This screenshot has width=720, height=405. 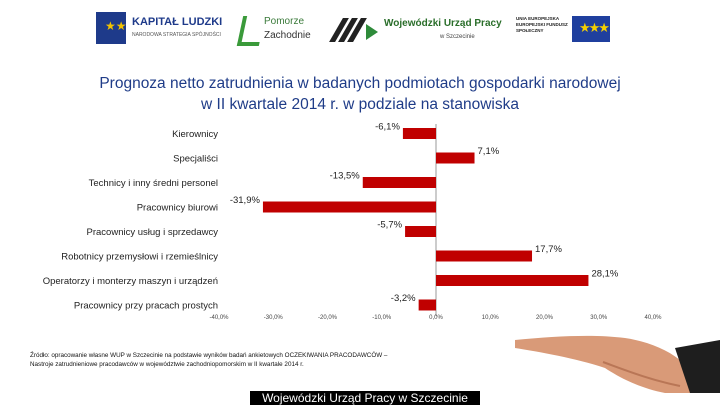 What do you see at coordinates (591, 29) in the screenshot?
I see `eu-flag-icon: ★★★` at bounding box center [591, 29].